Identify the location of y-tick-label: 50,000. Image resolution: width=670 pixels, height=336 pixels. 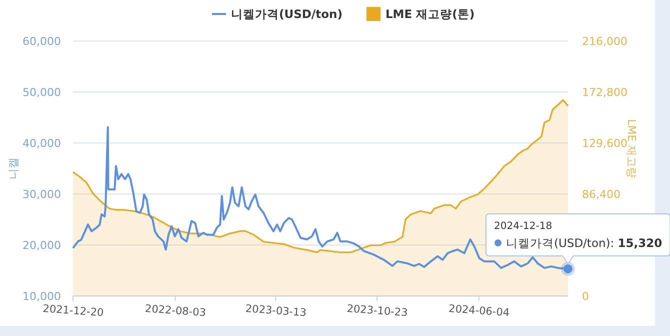
(41, 92).